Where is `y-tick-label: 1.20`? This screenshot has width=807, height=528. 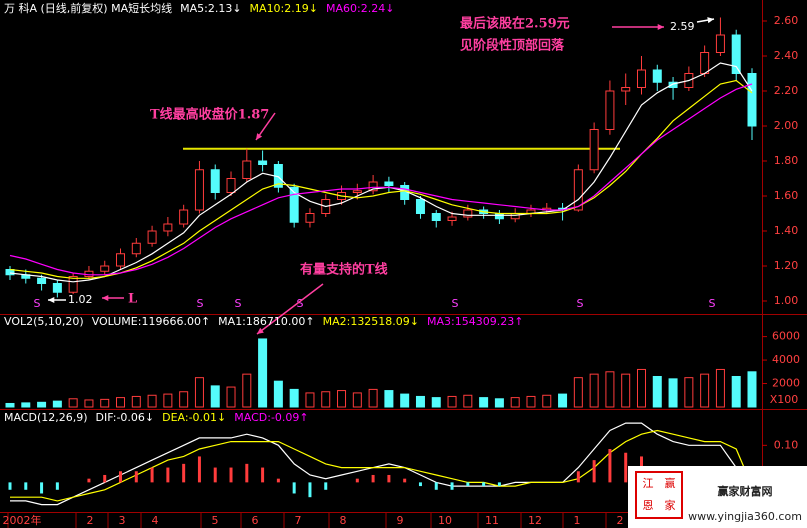 y-tick-label: 1.20 is located at coordinates (786, 265).